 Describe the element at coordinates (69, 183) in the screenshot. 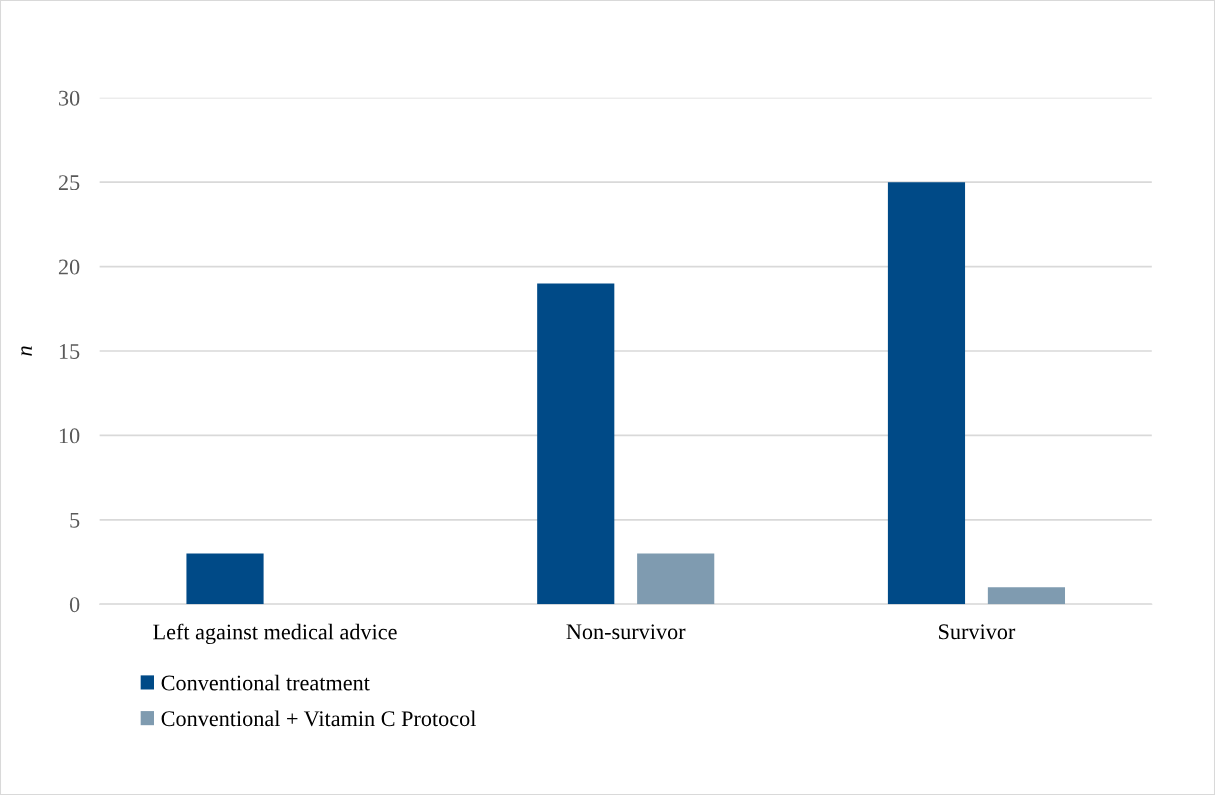

I see `y-tick-label: 25` at that location.